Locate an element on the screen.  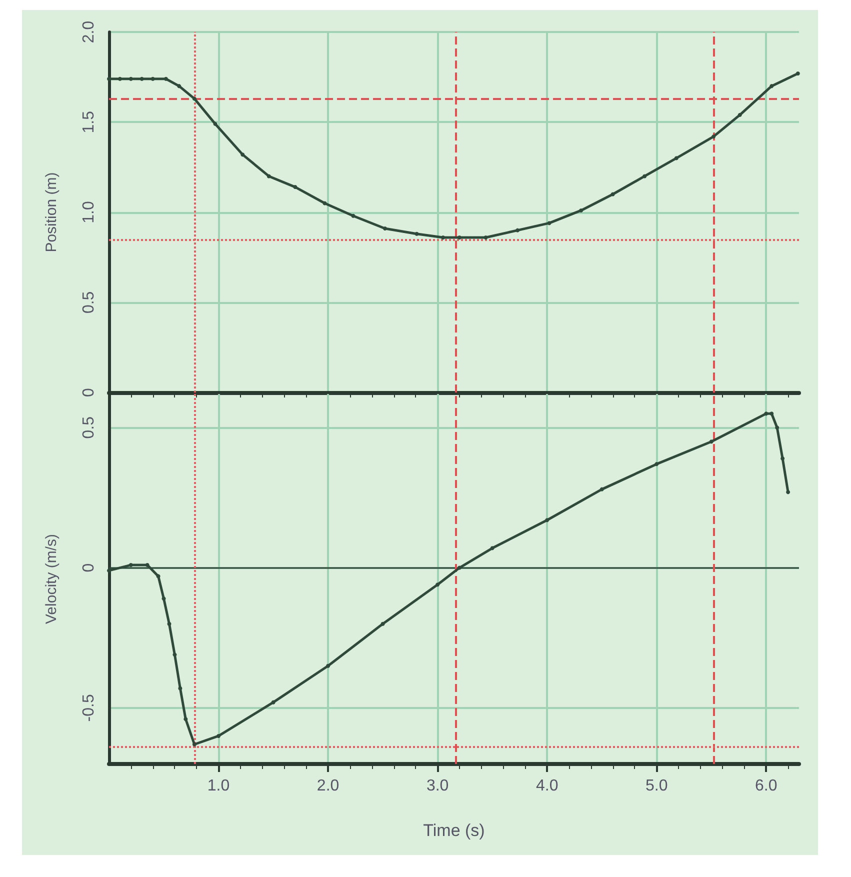
y-tick-label: 1.5 is located at coordinates (89, 122).